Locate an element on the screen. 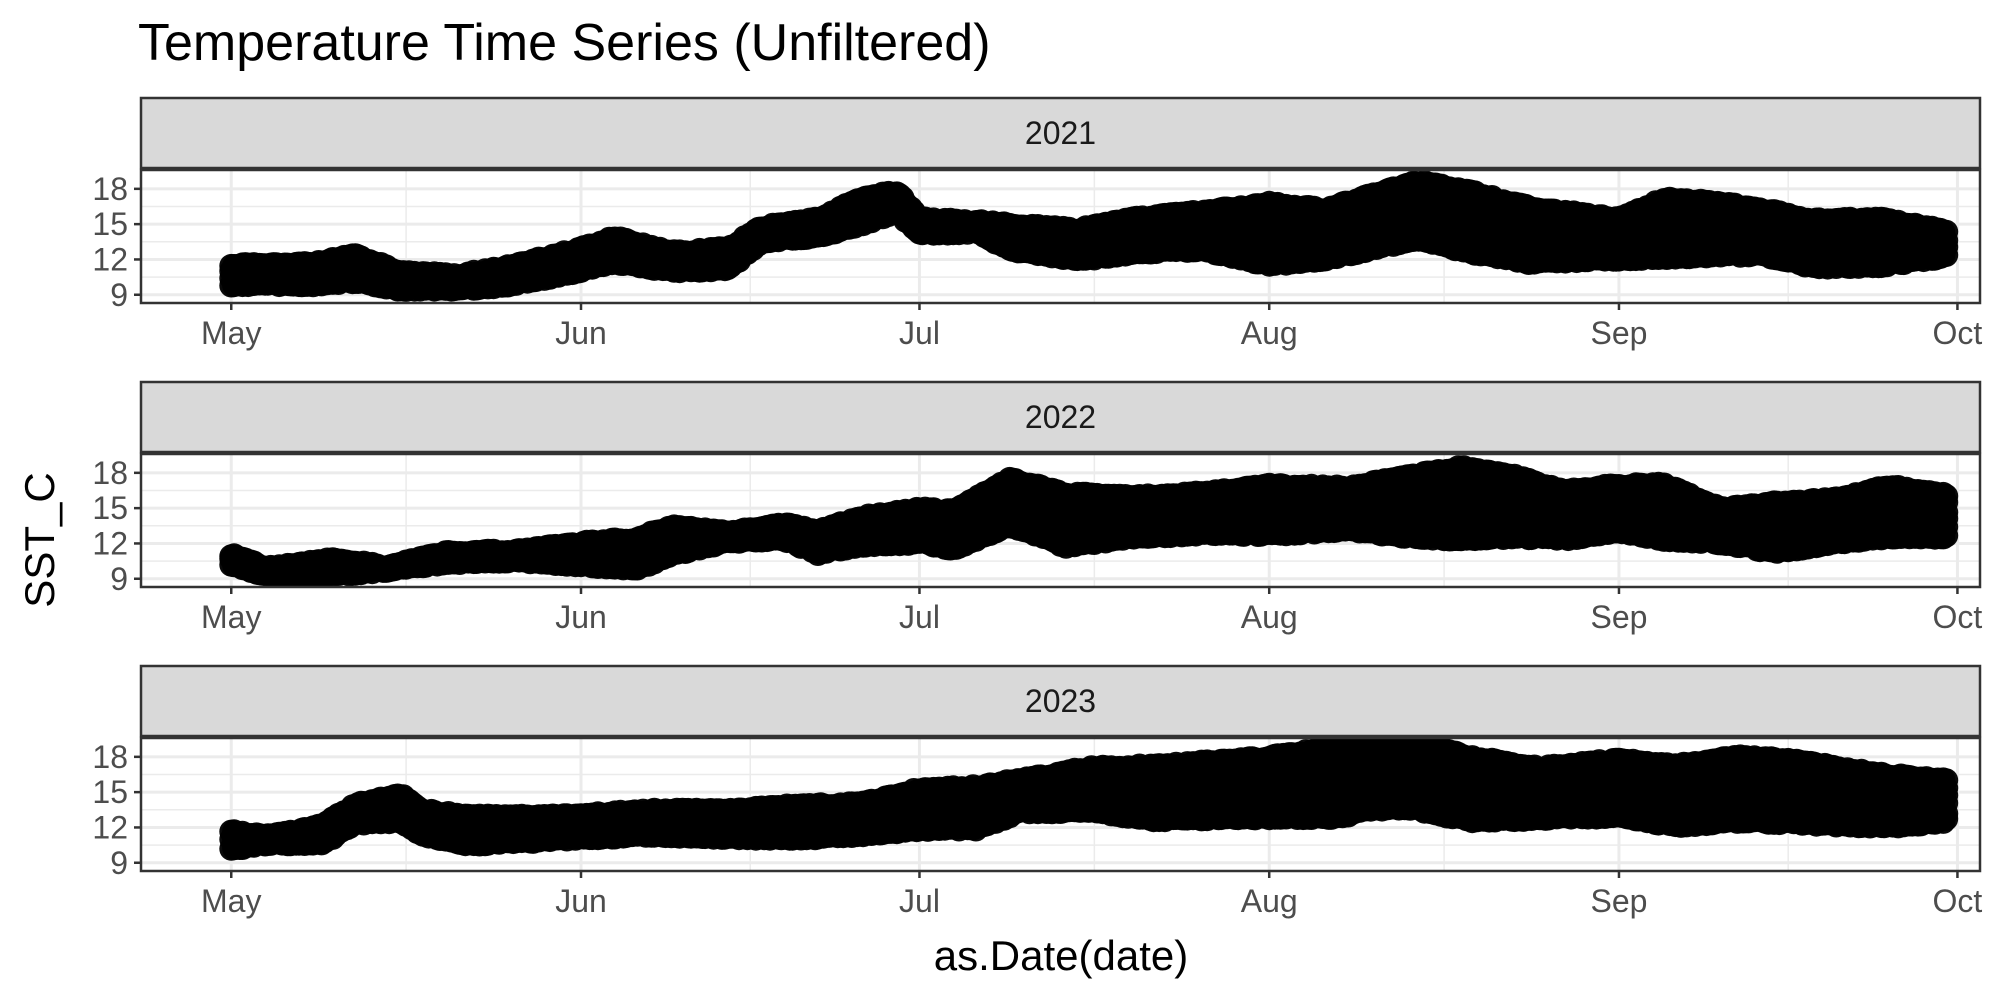  x-tick-label: Aug is located at coordinates (1269, 333).